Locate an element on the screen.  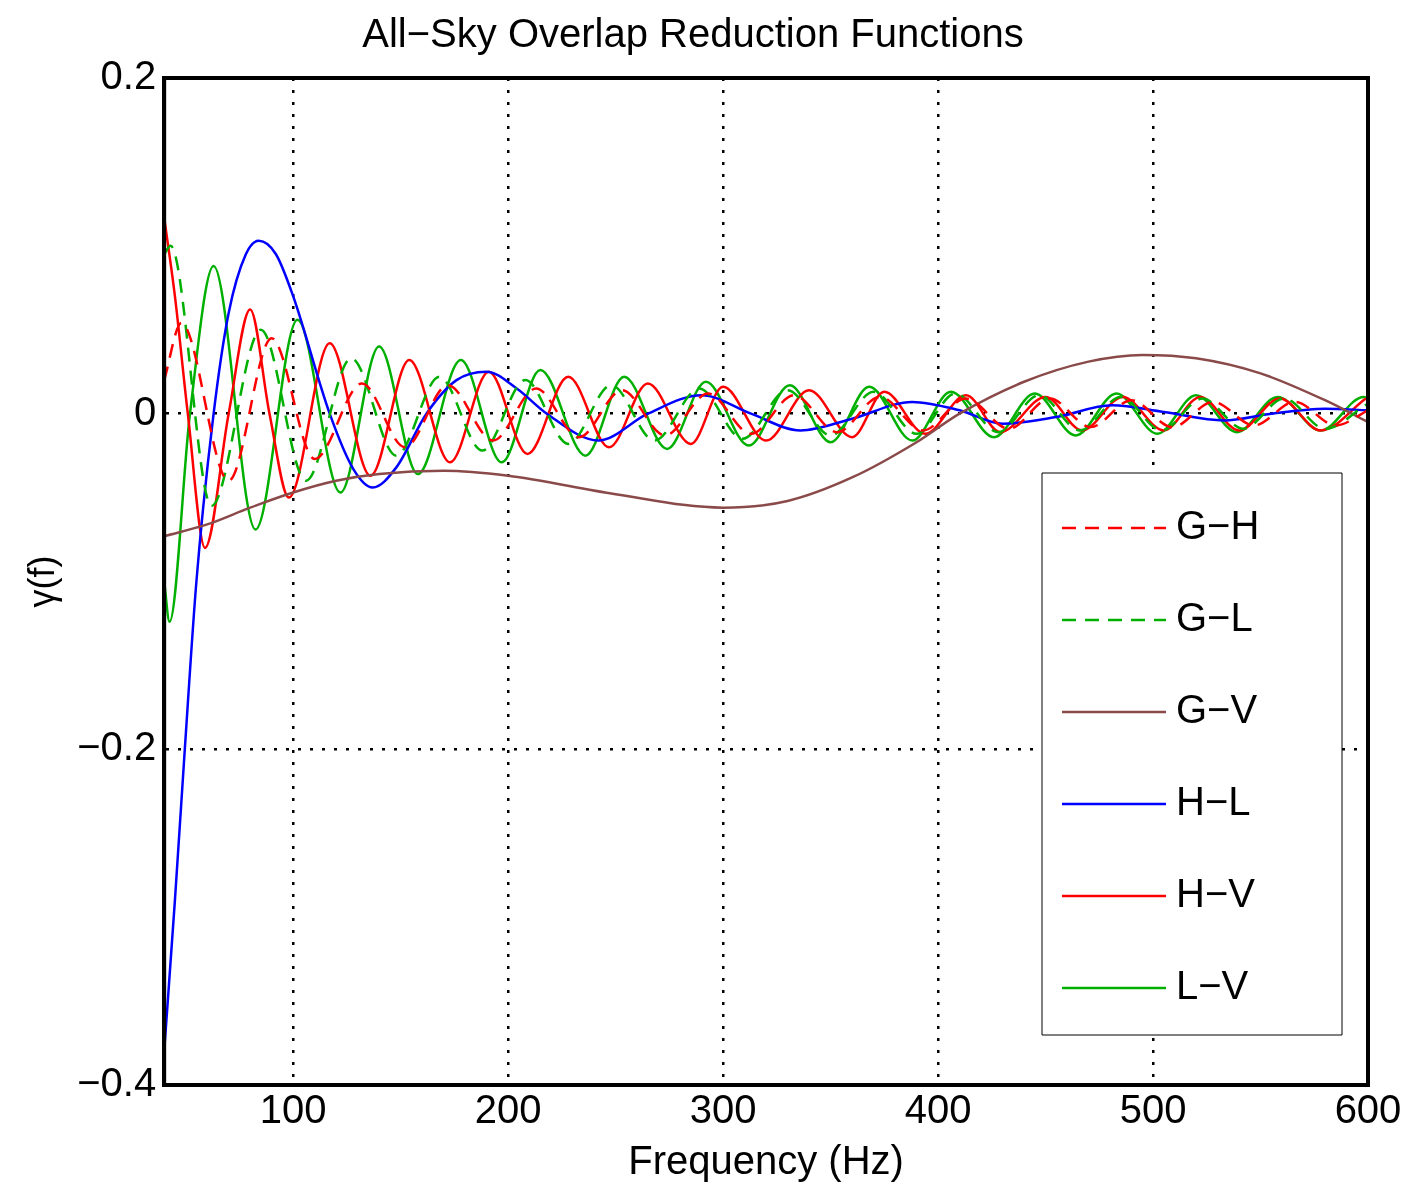
legend-label: H−L is located at coordinates (1213, 801).